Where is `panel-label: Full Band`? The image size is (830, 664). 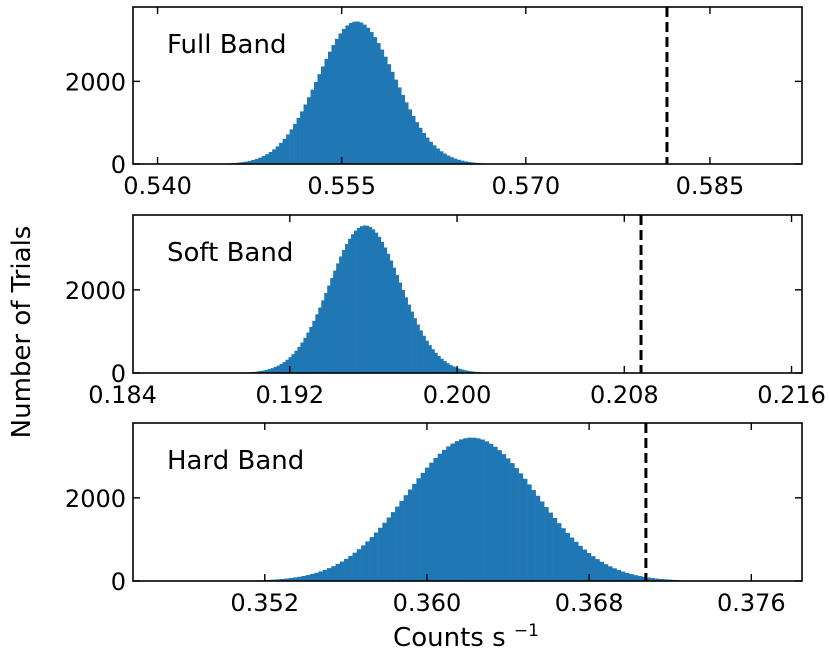
panel-label: Full Band is located at coordinates (226, 45).